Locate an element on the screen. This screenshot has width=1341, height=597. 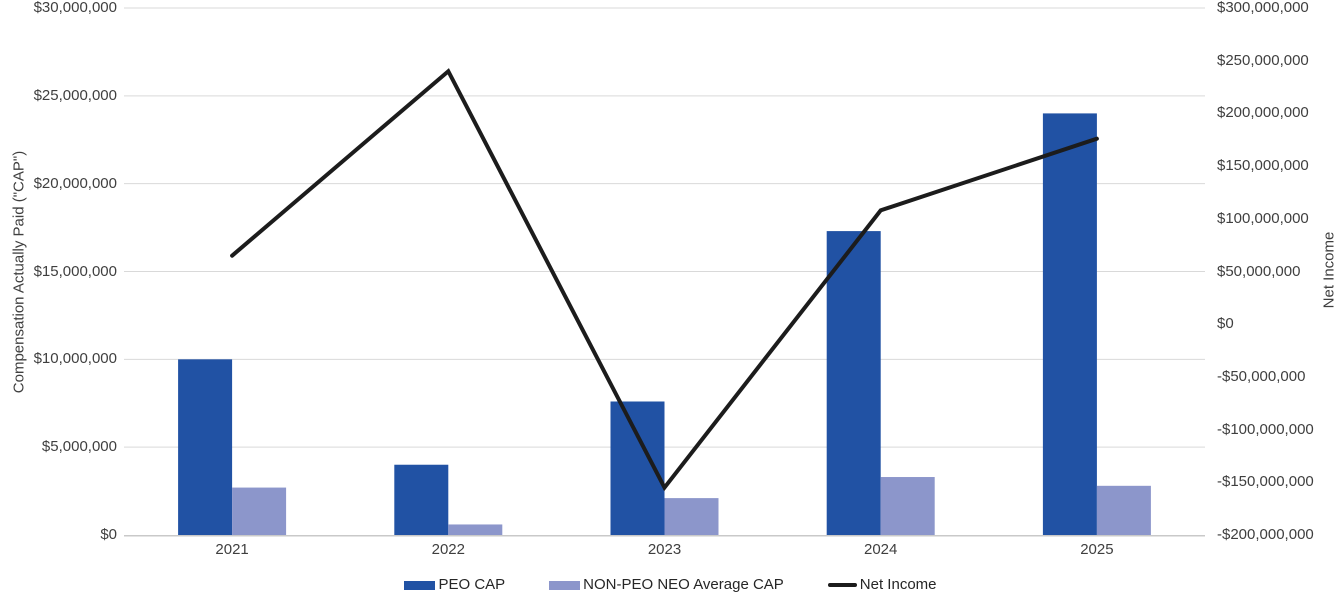
left-axis-tick-label: $25,000,000 is located at coordinates (75, 95).